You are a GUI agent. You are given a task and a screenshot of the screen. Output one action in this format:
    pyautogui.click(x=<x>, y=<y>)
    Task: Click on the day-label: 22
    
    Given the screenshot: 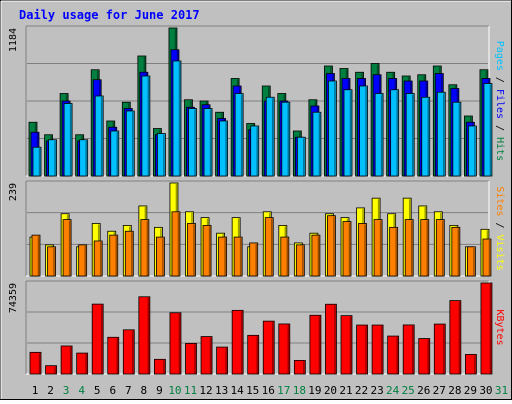 What is the action you would take?
    pyautogui.click(x=361, y=390)
    